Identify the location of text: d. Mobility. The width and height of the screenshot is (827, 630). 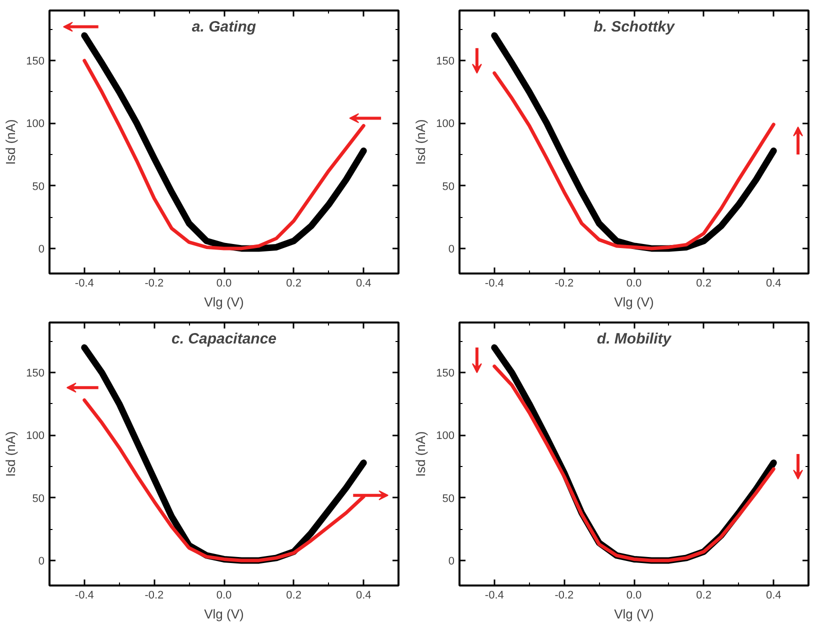
(634, 339).